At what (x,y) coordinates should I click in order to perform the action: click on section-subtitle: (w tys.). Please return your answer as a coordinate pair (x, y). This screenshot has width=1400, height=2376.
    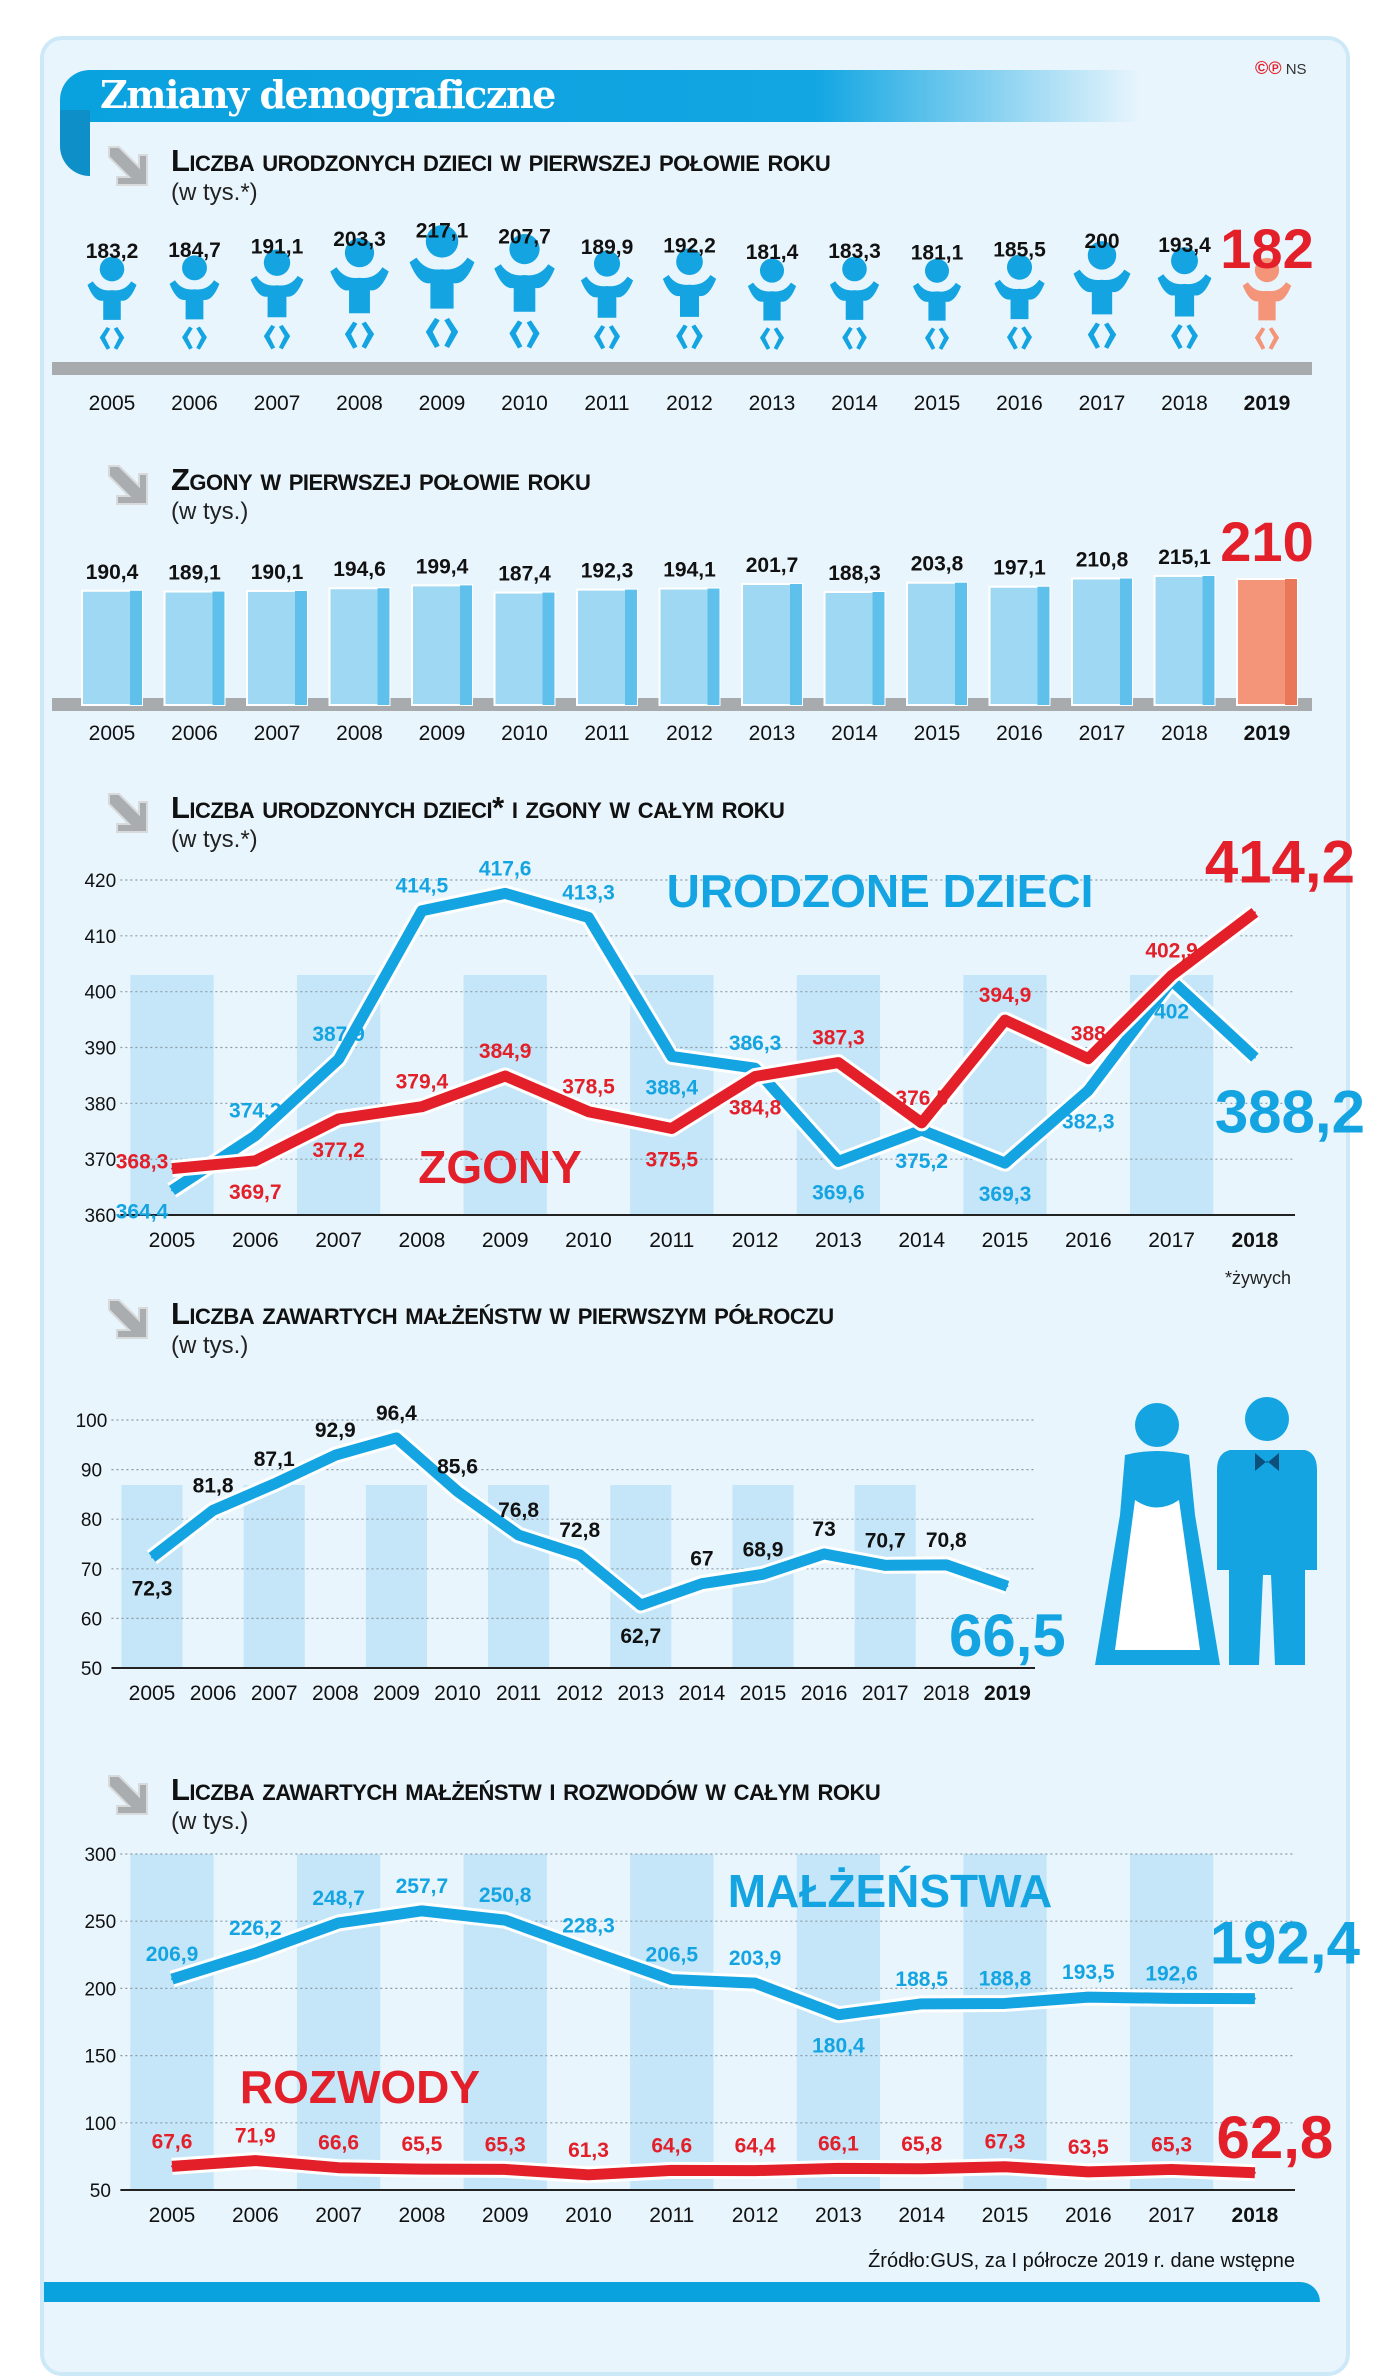
    Looking at the image, I should click on (210, 1345).